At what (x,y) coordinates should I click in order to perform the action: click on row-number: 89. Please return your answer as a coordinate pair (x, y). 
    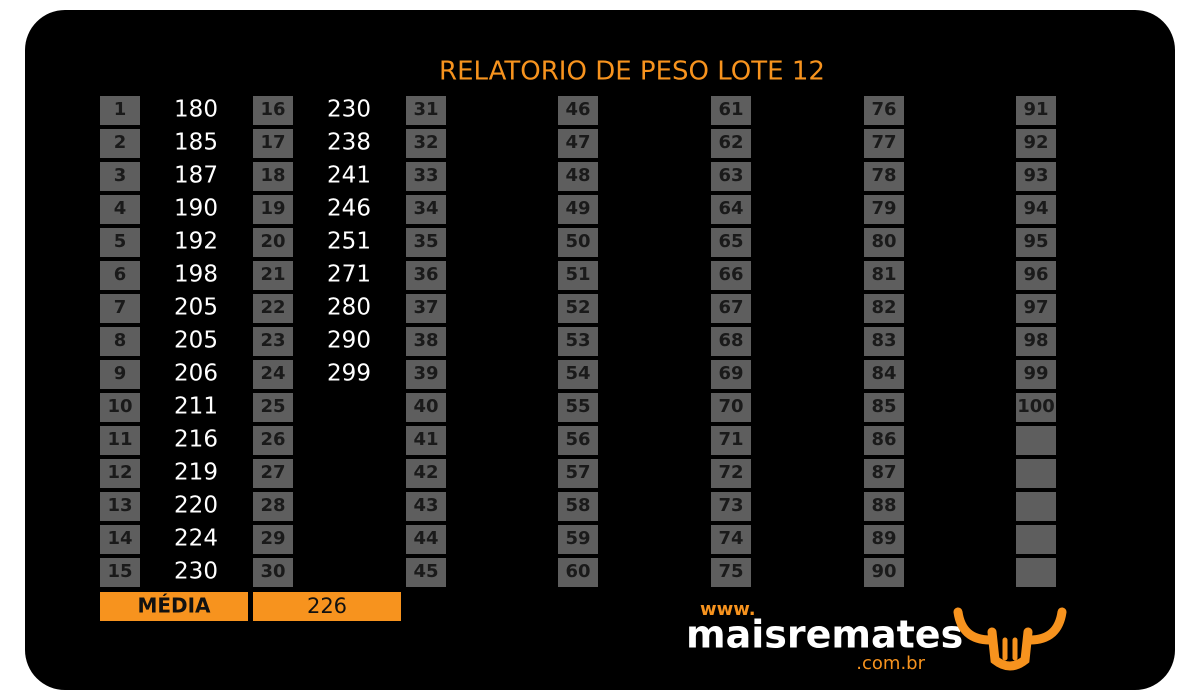
    Looking at the image, I should click on (883, 538).